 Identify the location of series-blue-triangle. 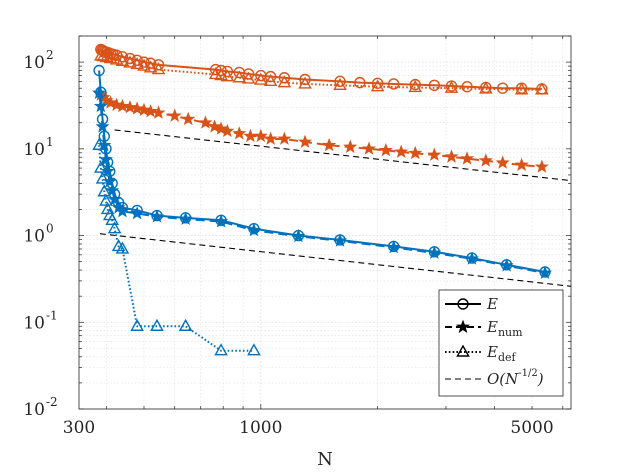
(176, 246).